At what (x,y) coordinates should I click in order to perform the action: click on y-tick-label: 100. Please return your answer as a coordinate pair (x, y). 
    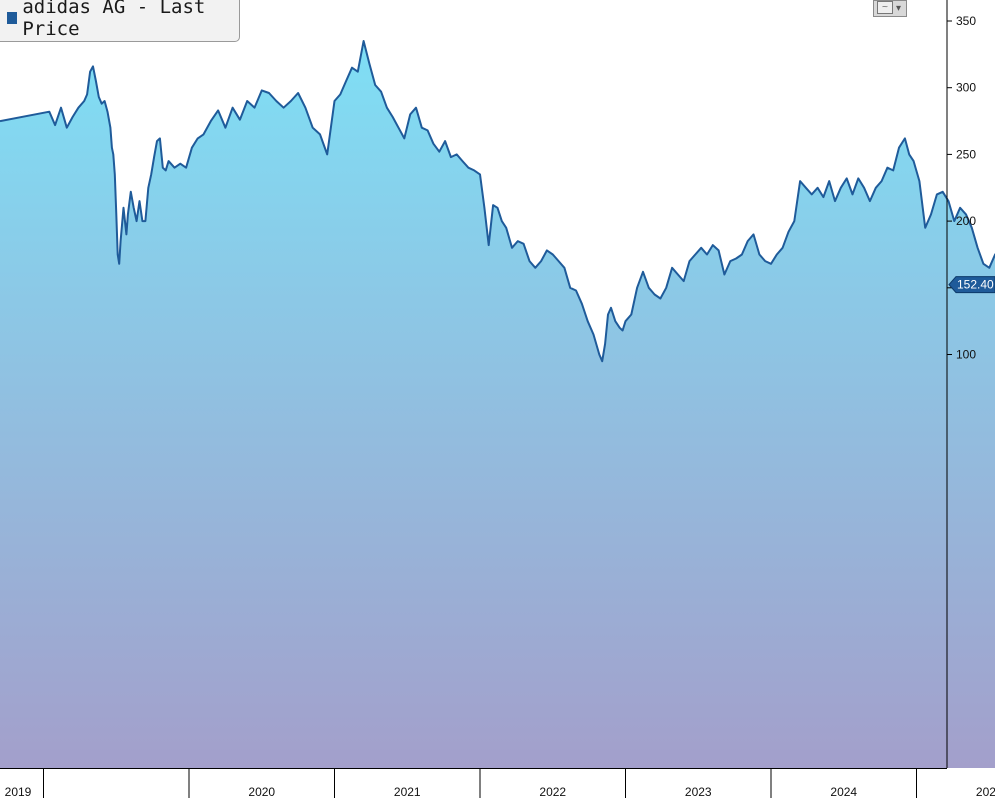
    Looking at the image, I should click on (966, 355).